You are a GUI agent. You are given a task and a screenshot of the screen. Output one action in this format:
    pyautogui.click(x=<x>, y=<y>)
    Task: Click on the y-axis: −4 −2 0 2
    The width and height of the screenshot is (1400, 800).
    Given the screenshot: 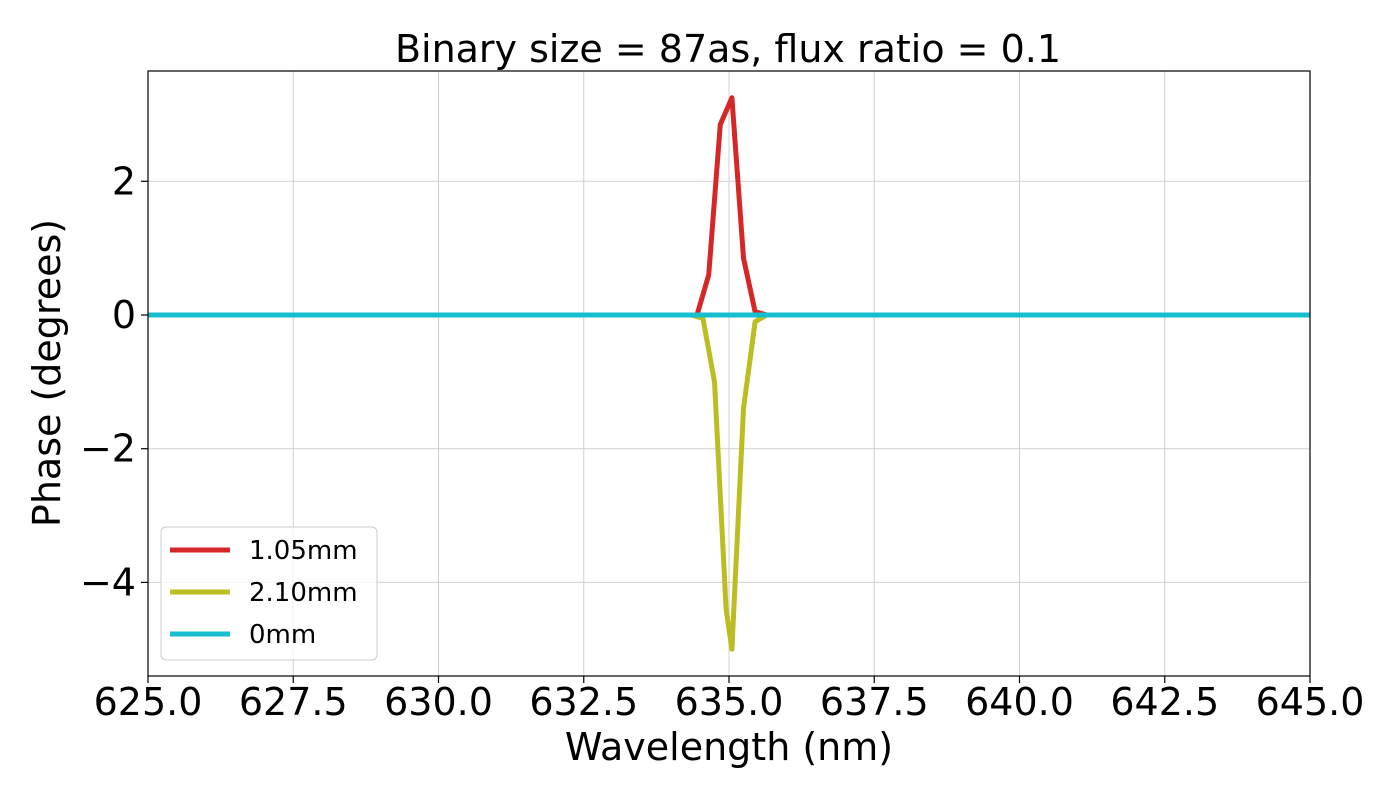 What is the action you would take?
    pyautogui.click(x=114, y=381)
    